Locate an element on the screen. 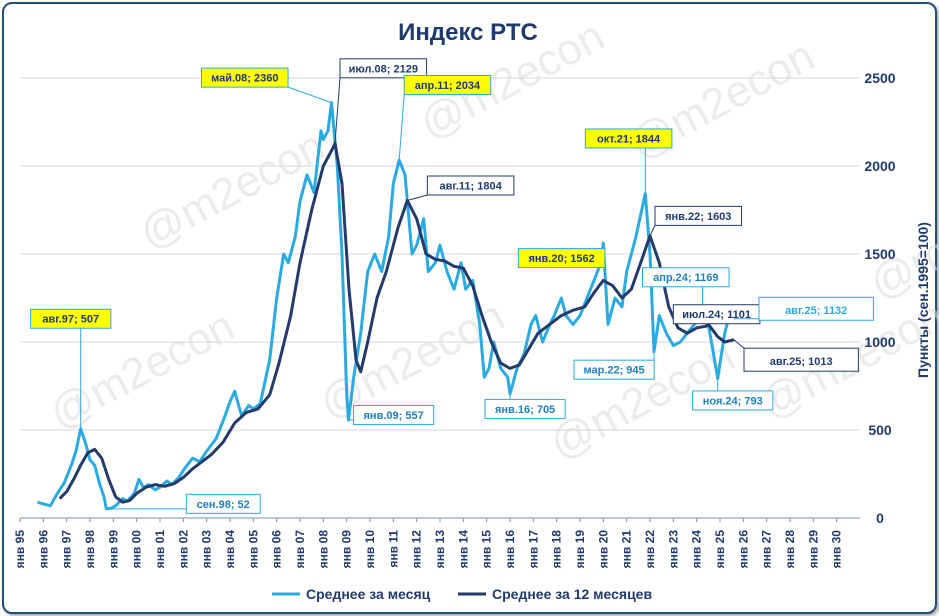  x-tick-label: янв 14 is located at coordinates (463, 549).